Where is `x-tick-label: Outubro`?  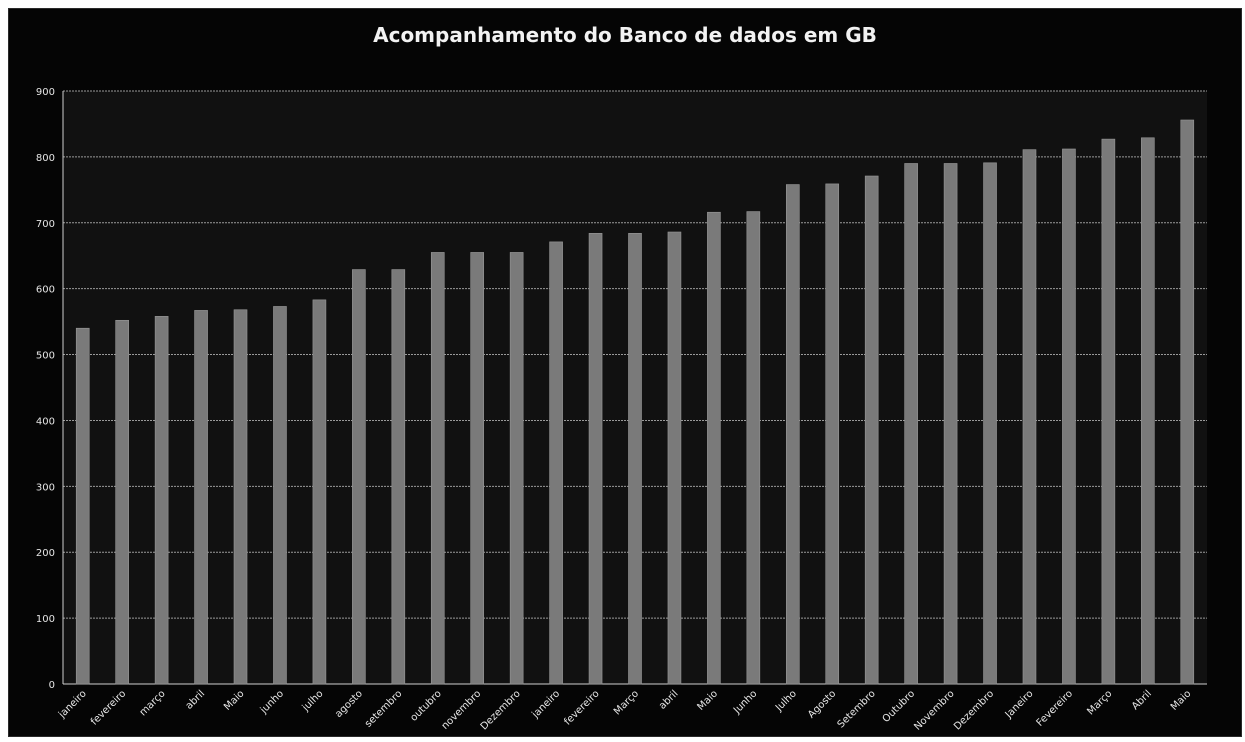
x-tick-label: Outubro is located at coordinates (899, 706).